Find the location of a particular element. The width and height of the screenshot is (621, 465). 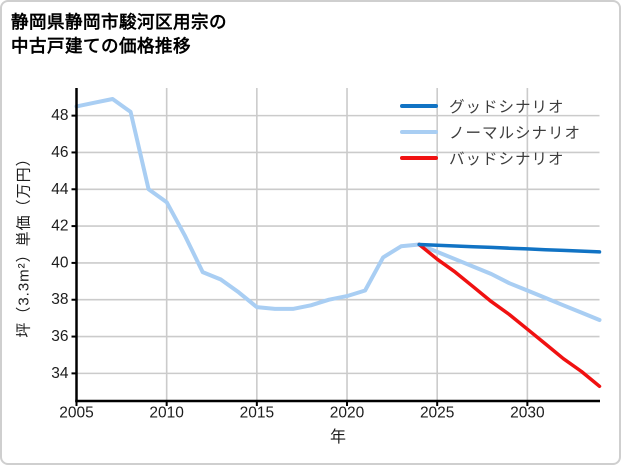

x-tick-labels: 2005 2010 2015 2020 2025 2030 is located at coordinates (302, 412).